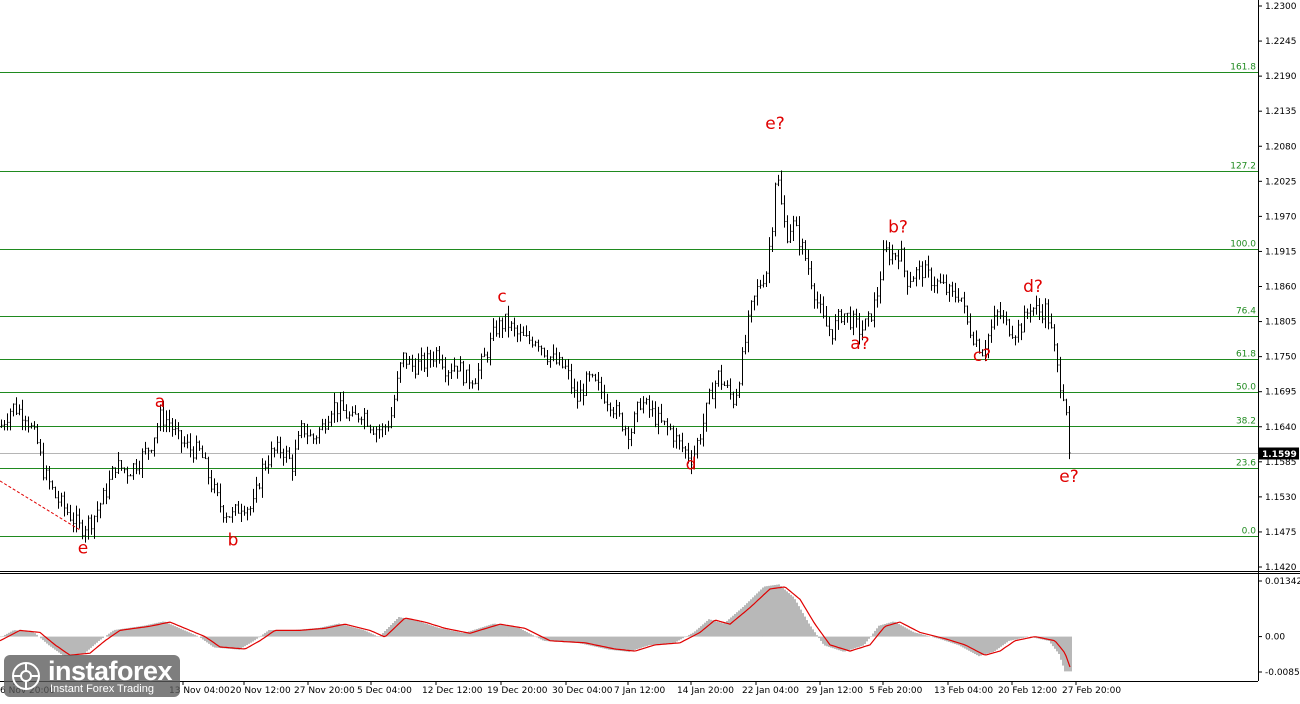  What do you see at coordinates (40, 505) in the screenshot?
I see `trendline` at bounding box center [40, 505].